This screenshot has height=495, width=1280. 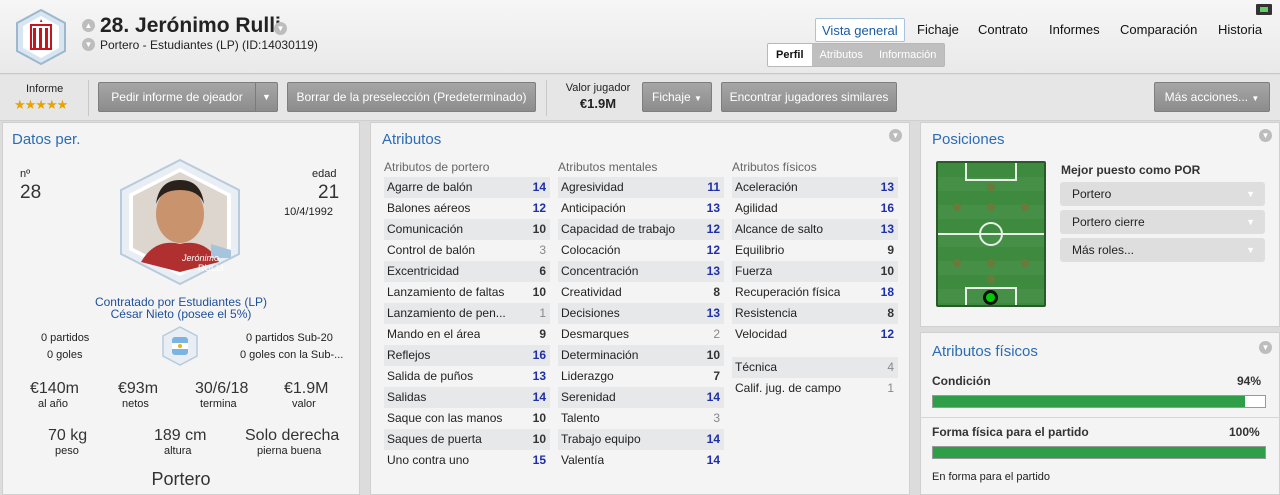 What do you see at coordinates (815, 313) in the screenshot?
I see `attribute-row: Resistencia 8` at bounding box center [815, 313].